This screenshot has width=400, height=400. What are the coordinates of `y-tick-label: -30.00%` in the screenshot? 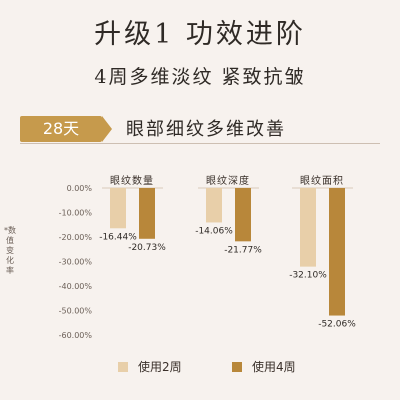 It's located at (76, 262).